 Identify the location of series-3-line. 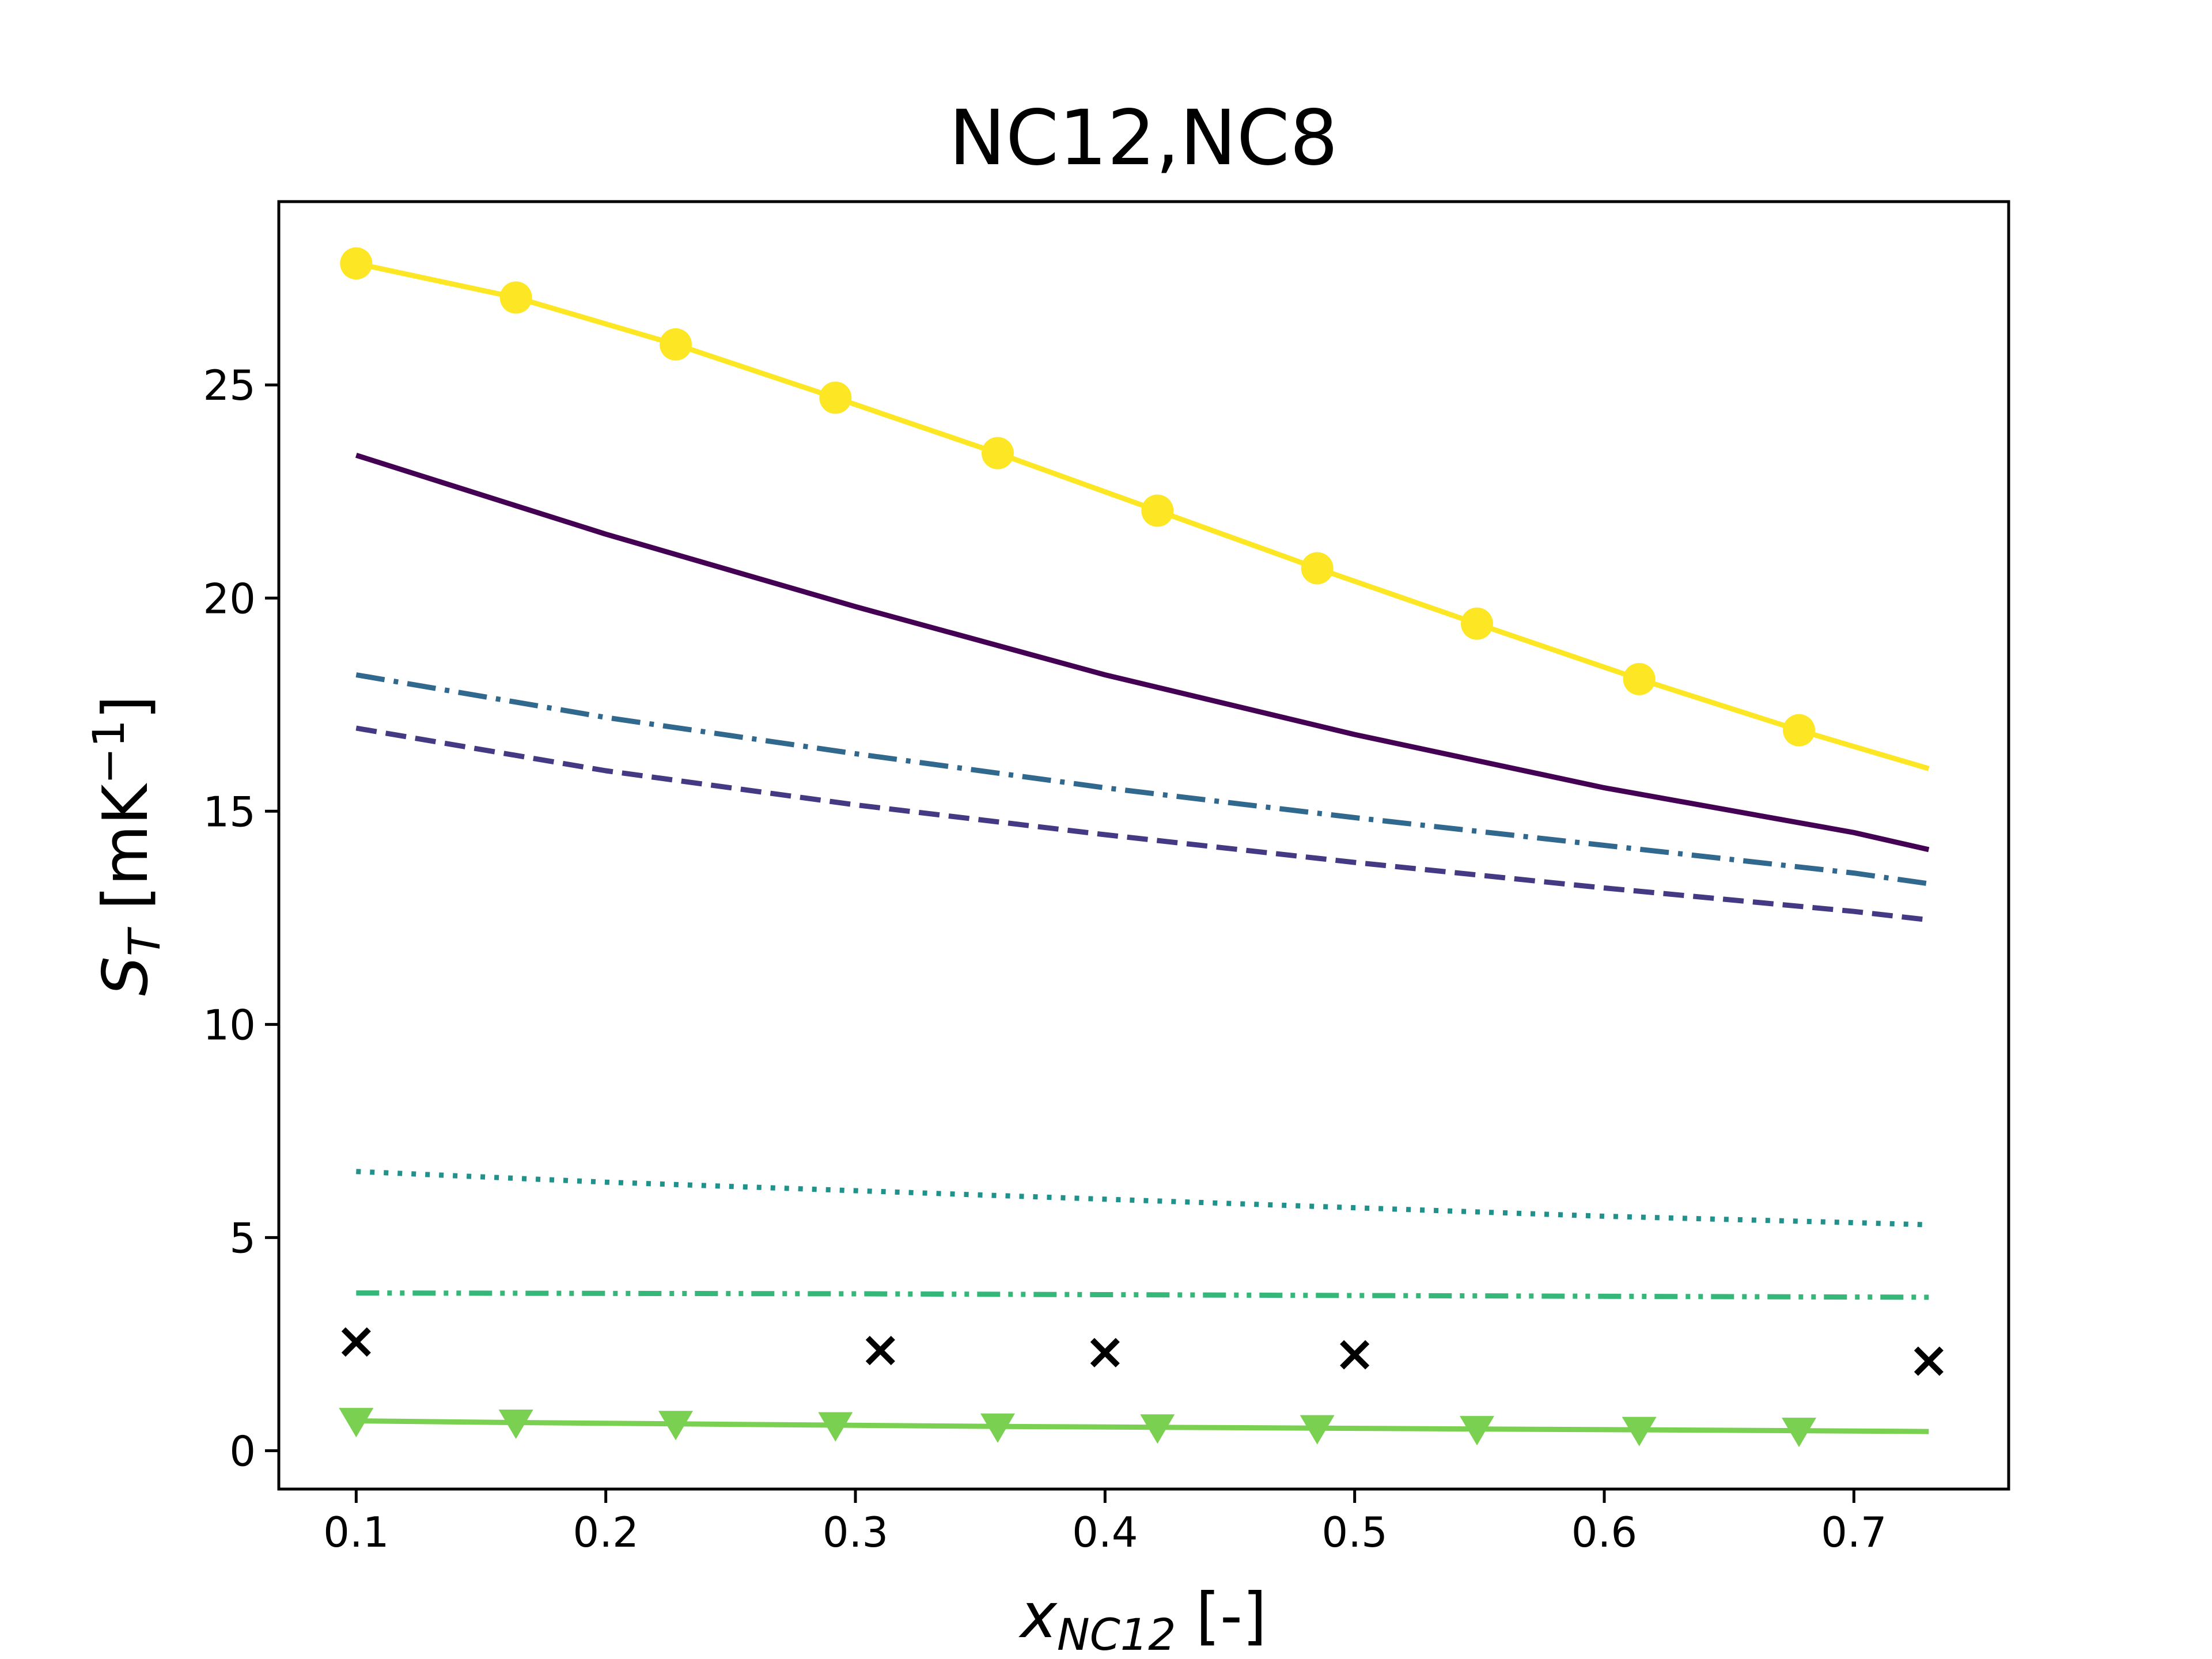
(1142, 824).